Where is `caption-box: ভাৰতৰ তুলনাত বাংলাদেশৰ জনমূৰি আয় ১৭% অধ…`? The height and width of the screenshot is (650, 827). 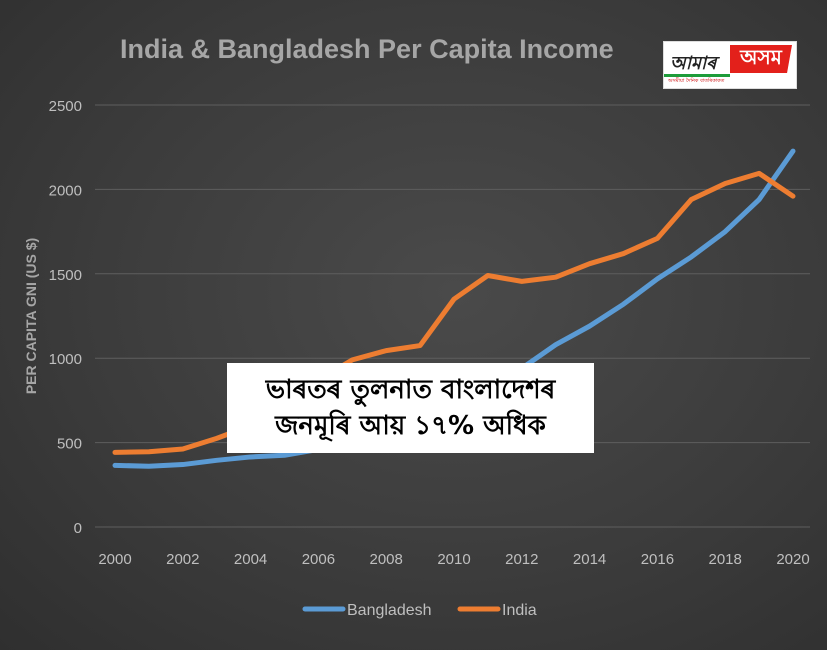 caption-box: ভাৰতৰ তুলনাত বাংলাদেশৰ জনমূৰি আয় ১৭% অধ… is located at coordinates (410, 408).